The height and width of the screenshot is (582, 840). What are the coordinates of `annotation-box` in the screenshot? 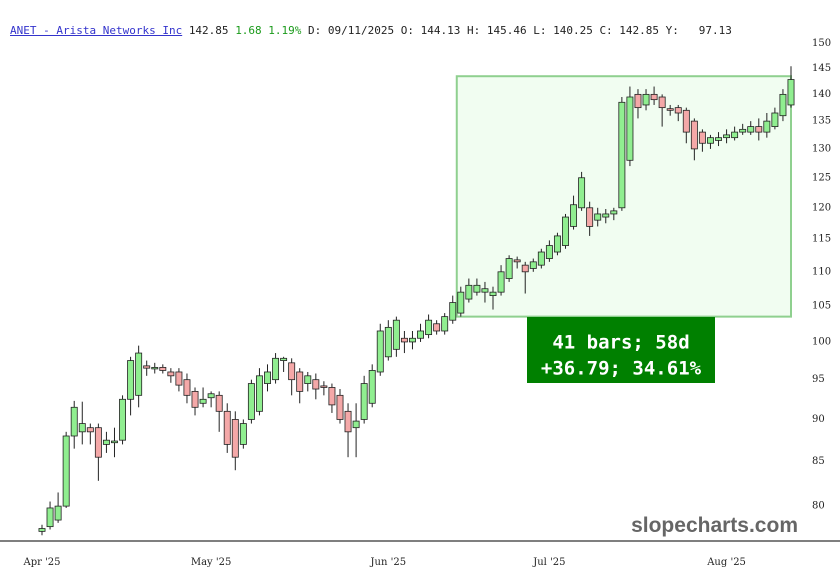 It's located at (621, 350).